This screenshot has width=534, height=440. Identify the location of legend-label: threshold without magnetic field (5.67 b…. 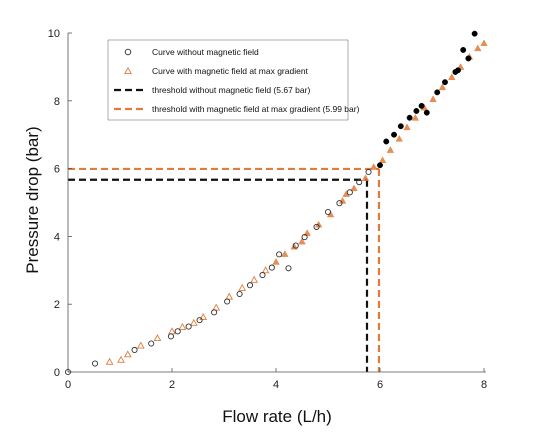
(231, 90).